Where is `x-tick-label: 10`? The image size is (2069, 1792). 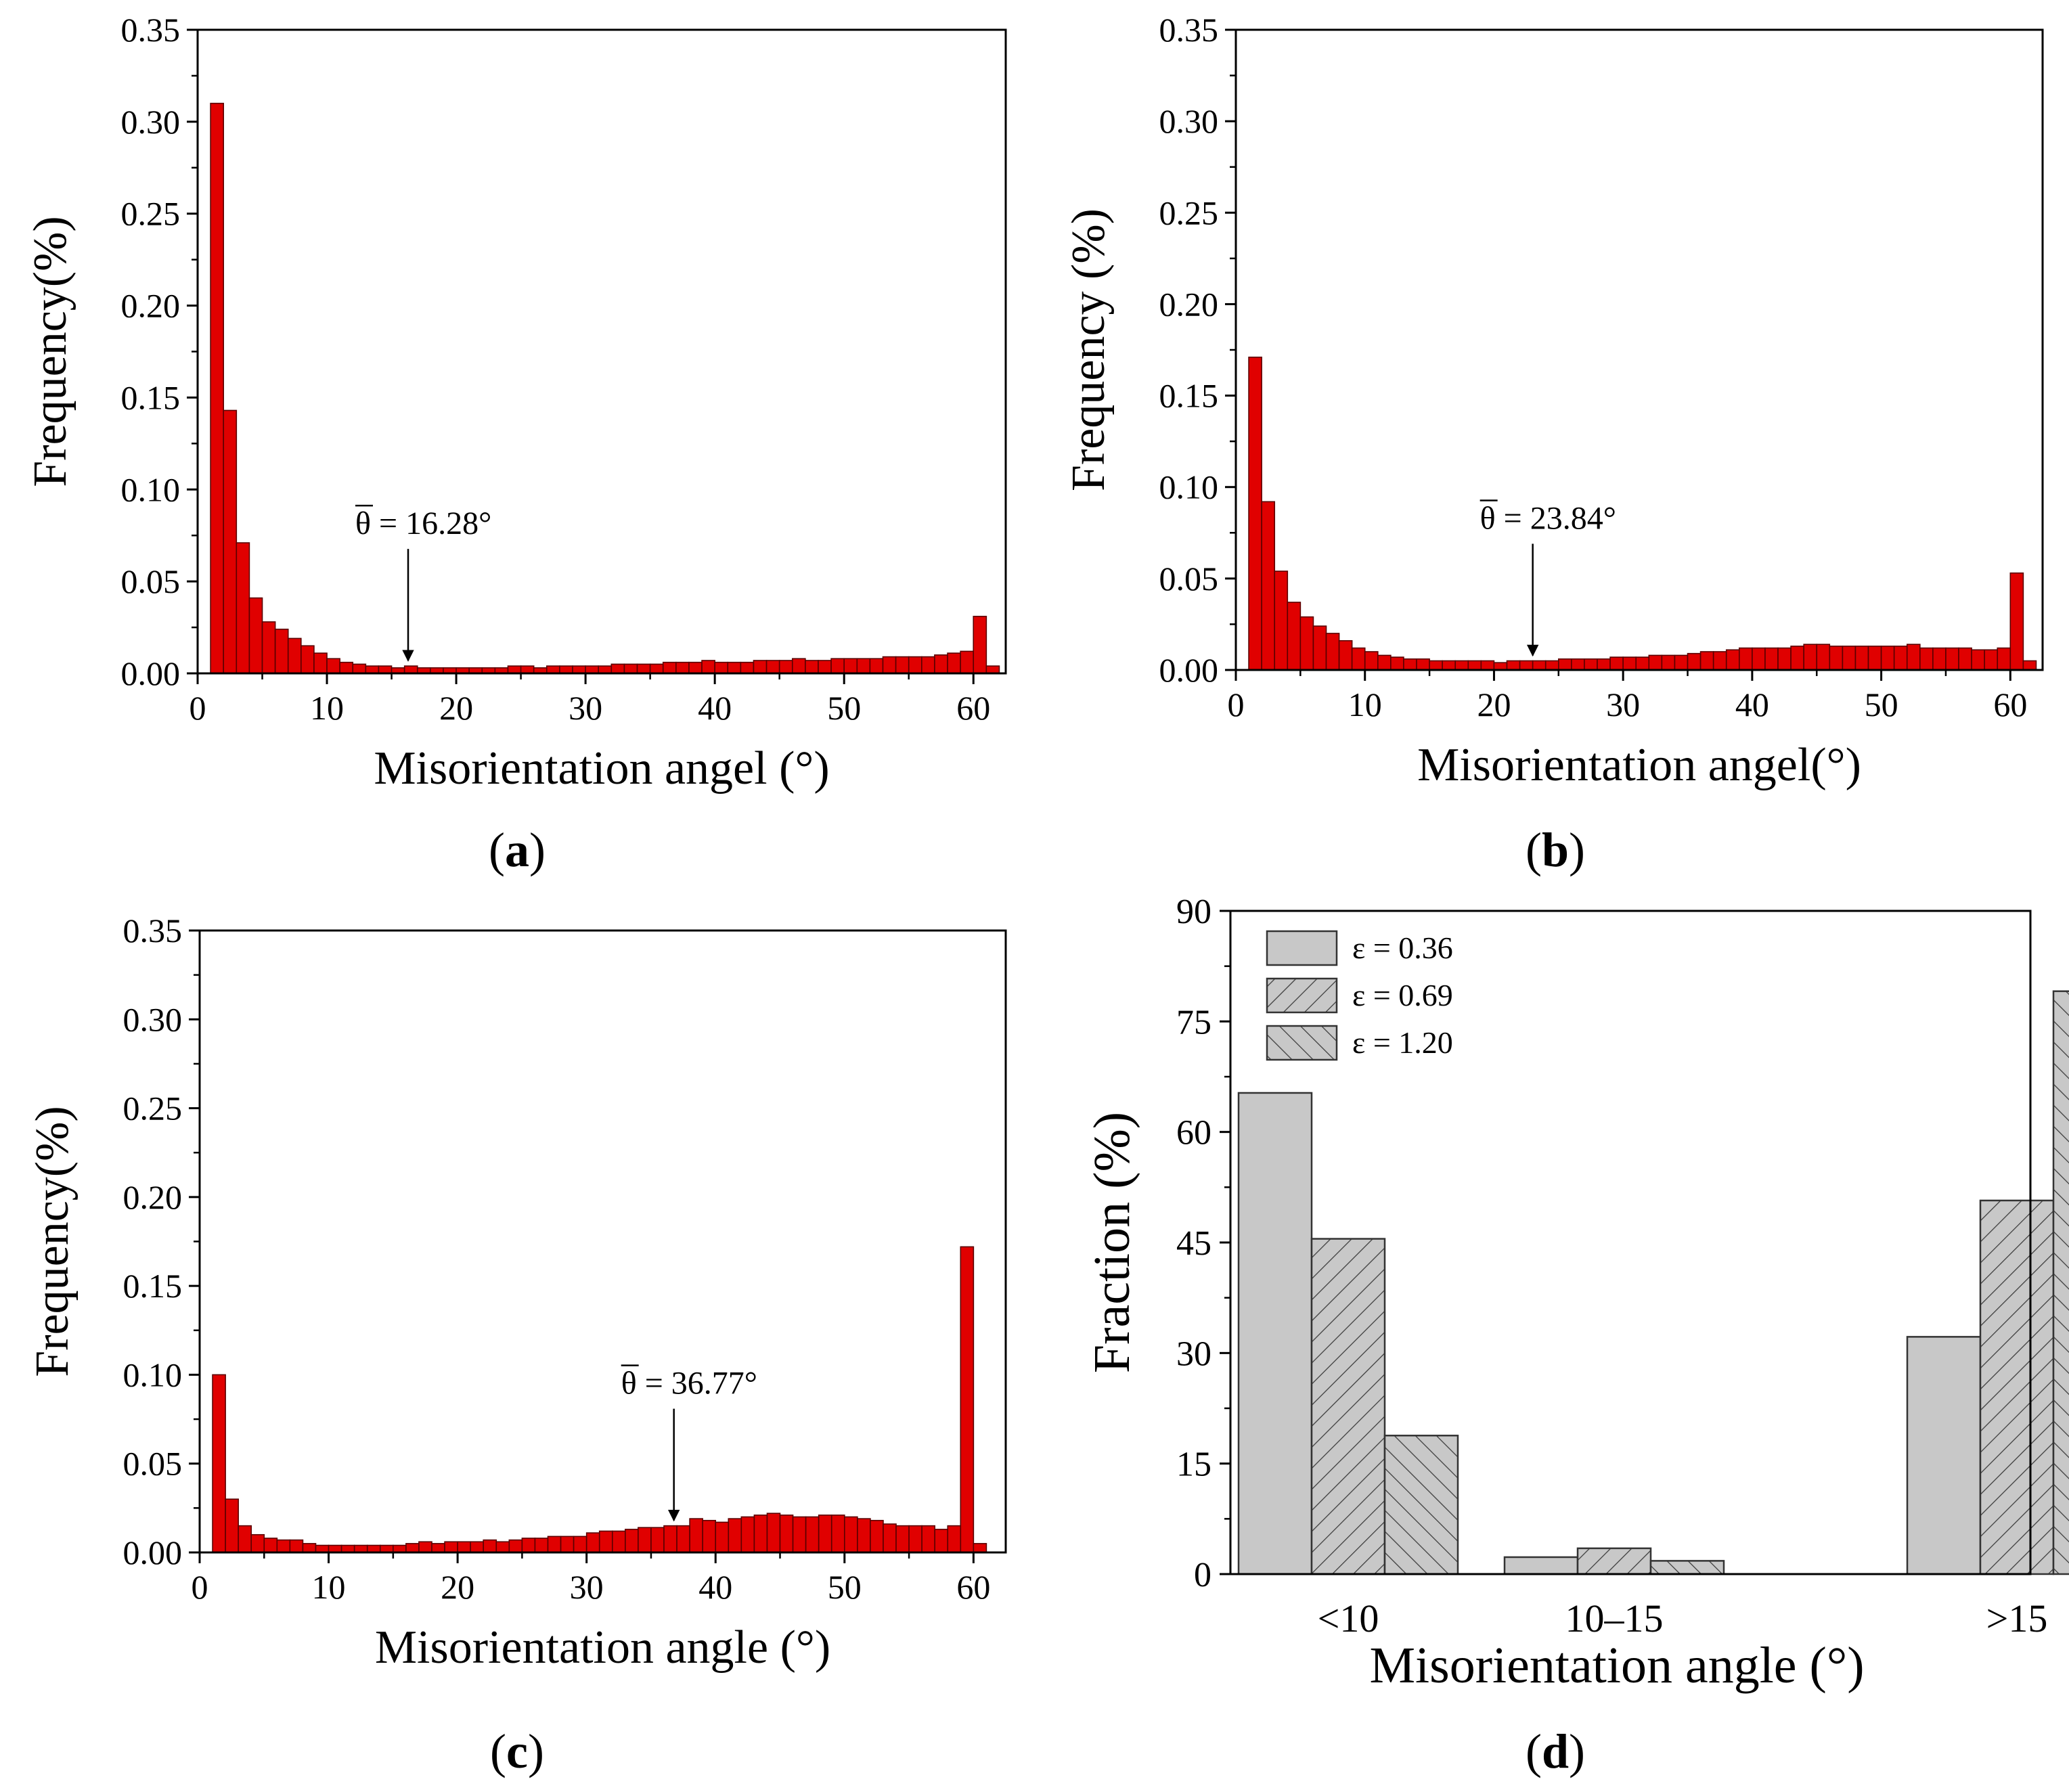
x-tick-label: 10 is located at coordinates (327, 708).